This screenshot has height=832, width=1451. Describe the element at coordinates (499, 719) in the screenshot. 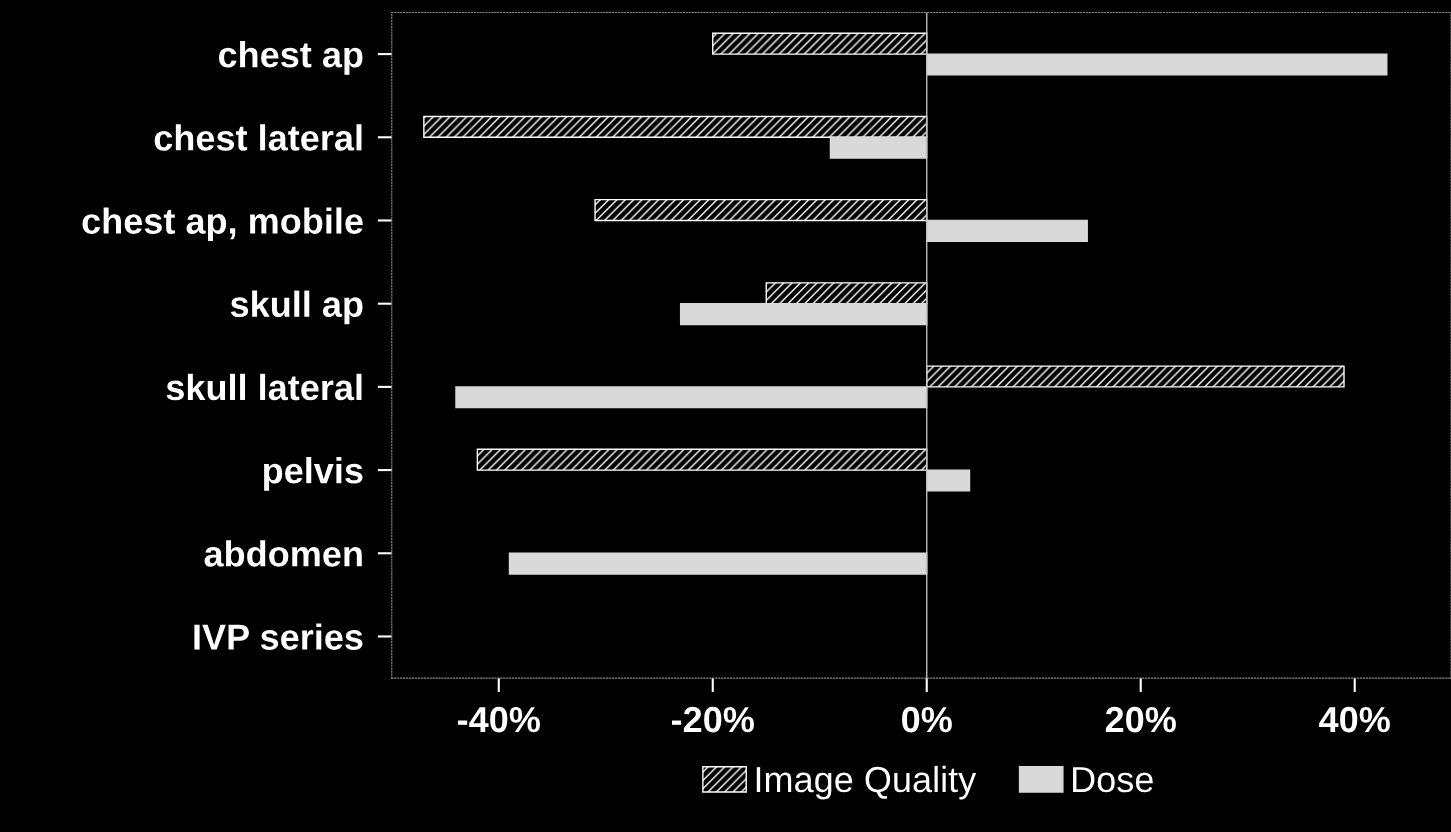

I see `x-tick-label: -40%` at that location.